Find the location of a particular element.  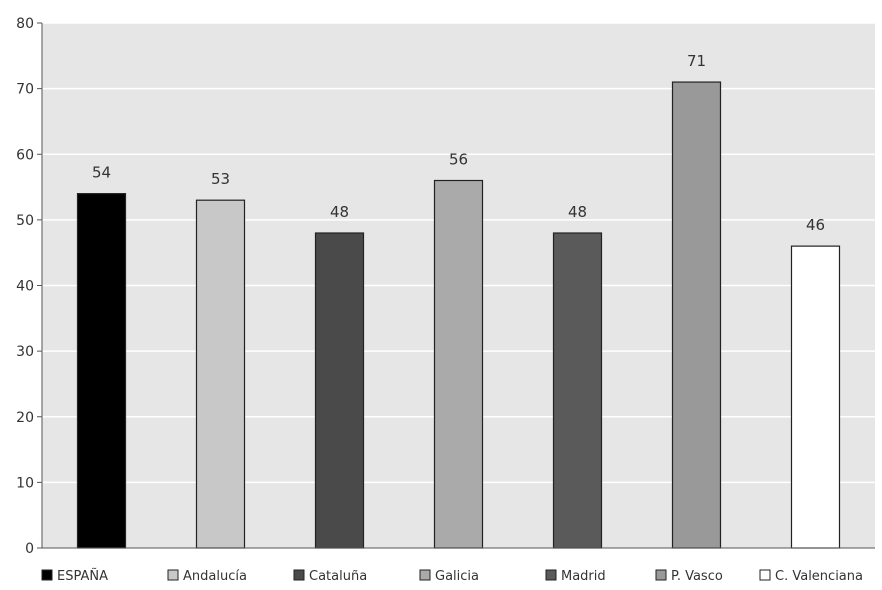

y-tick-label: 50 is located at coordinates (25, 221).